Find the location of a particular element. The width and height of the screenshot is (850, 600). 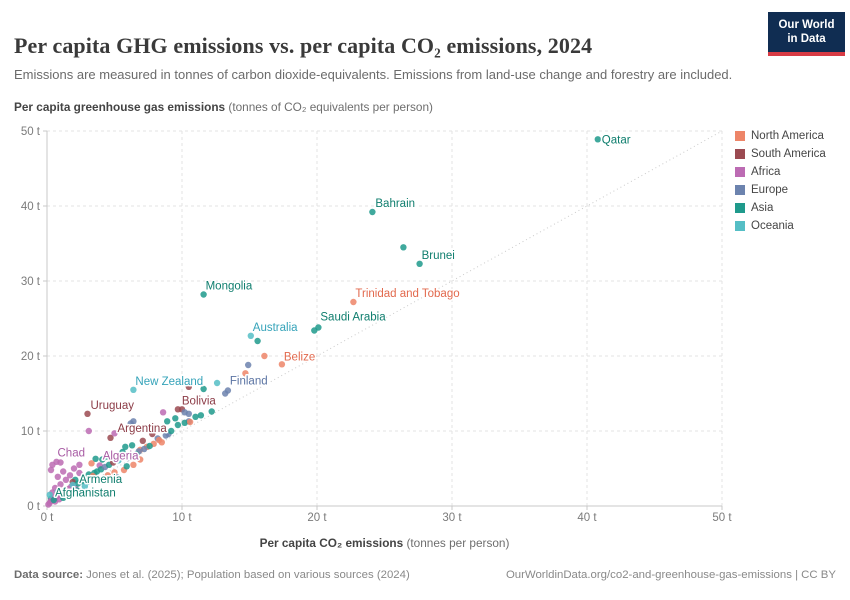

data-point-argentina is located at coordinates (110, 437).